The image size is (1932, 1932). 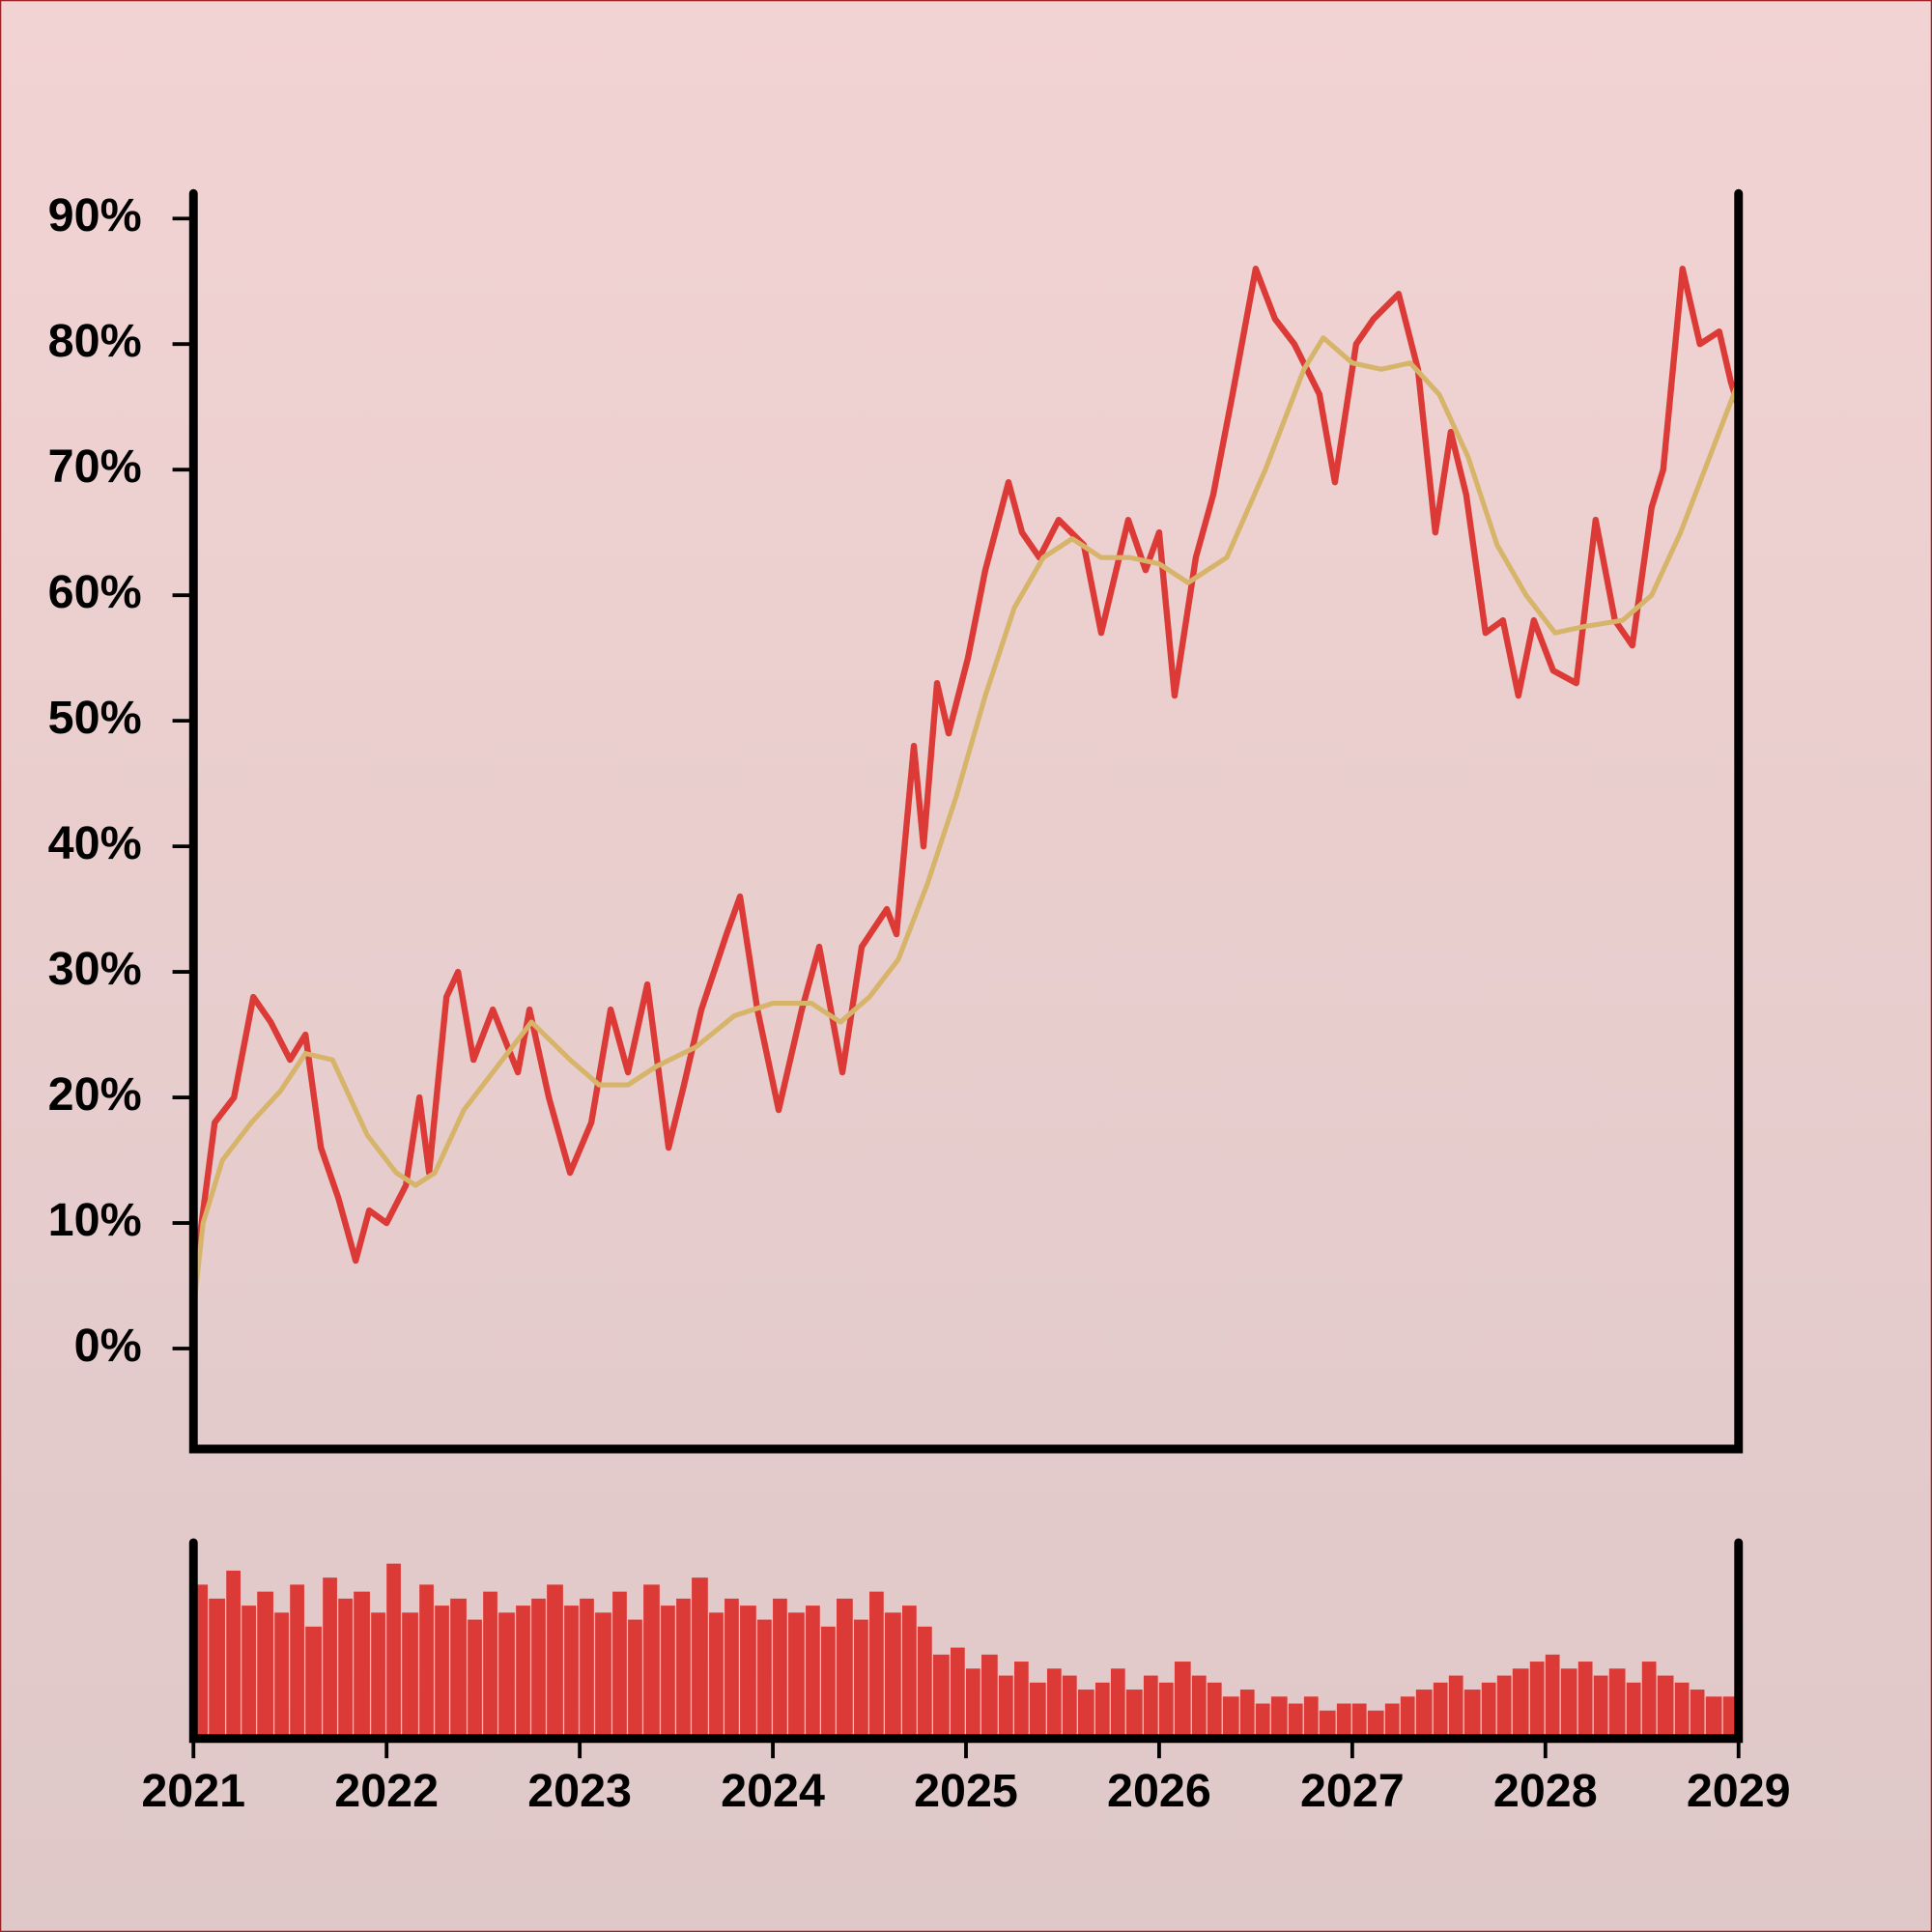 What do you see at coordinates (95, 592) in the screenshot?
I see `y-tick-label: 60%` at bounding box center [95, 592].